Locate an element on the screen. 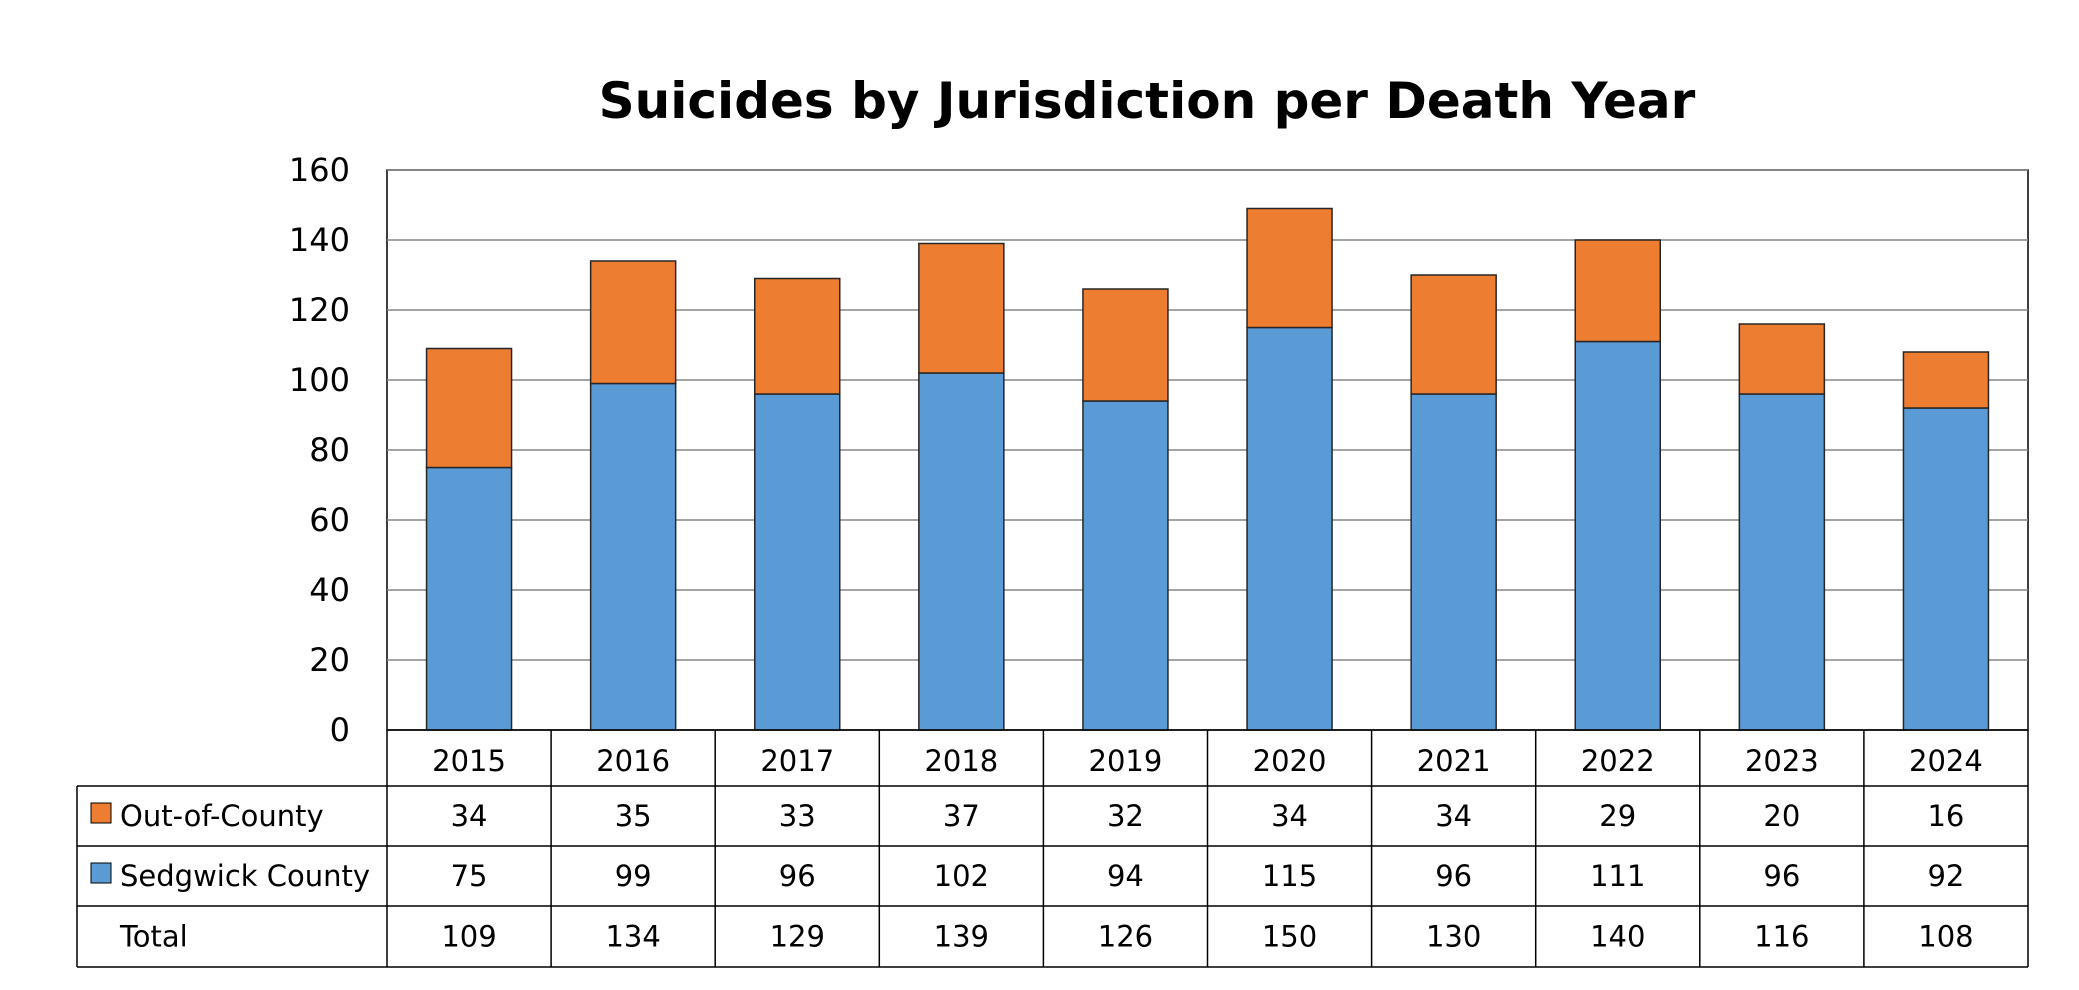 Image resolution: width=2079 pixels, height=990 pixels. x-category-label: 2024 is located at coordinates (1946, 761).